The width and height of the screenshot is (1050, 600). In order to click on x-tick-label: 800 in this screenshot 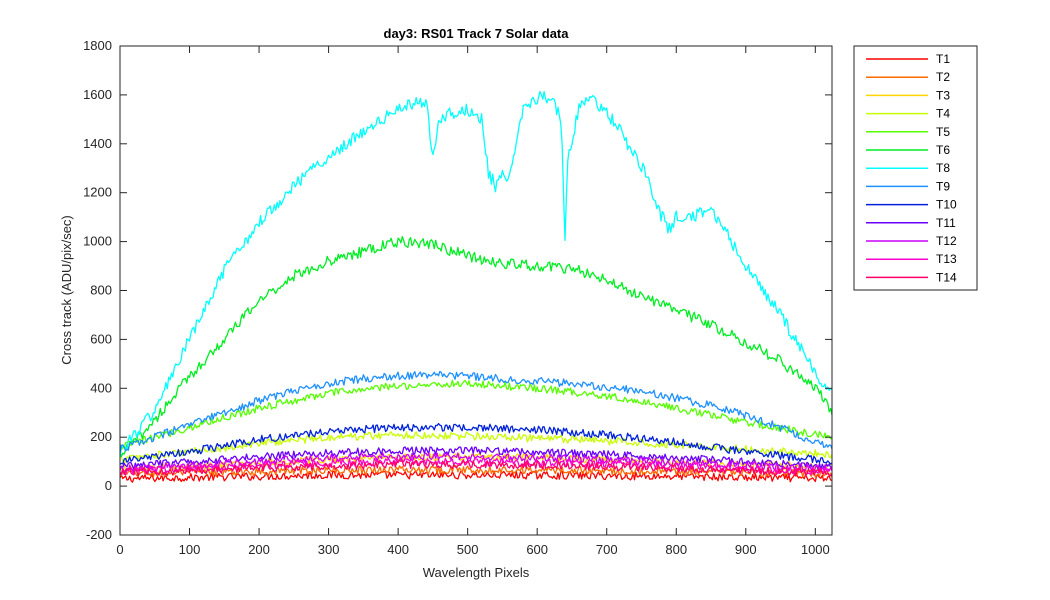, I will do `click(676, 549)`.